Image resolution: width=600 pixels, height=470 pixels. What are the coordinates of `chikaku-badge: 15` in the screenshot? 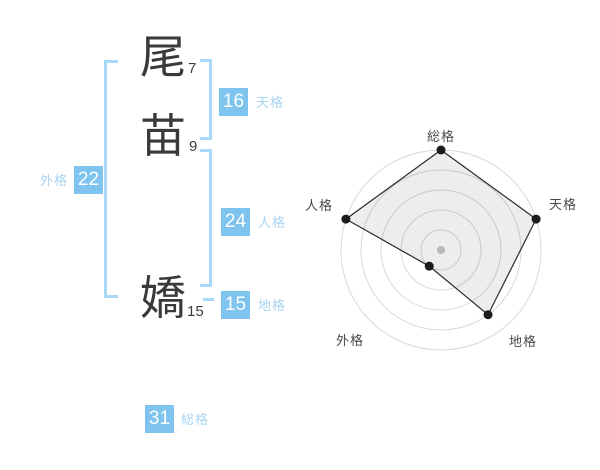 It's located at (235, 305).